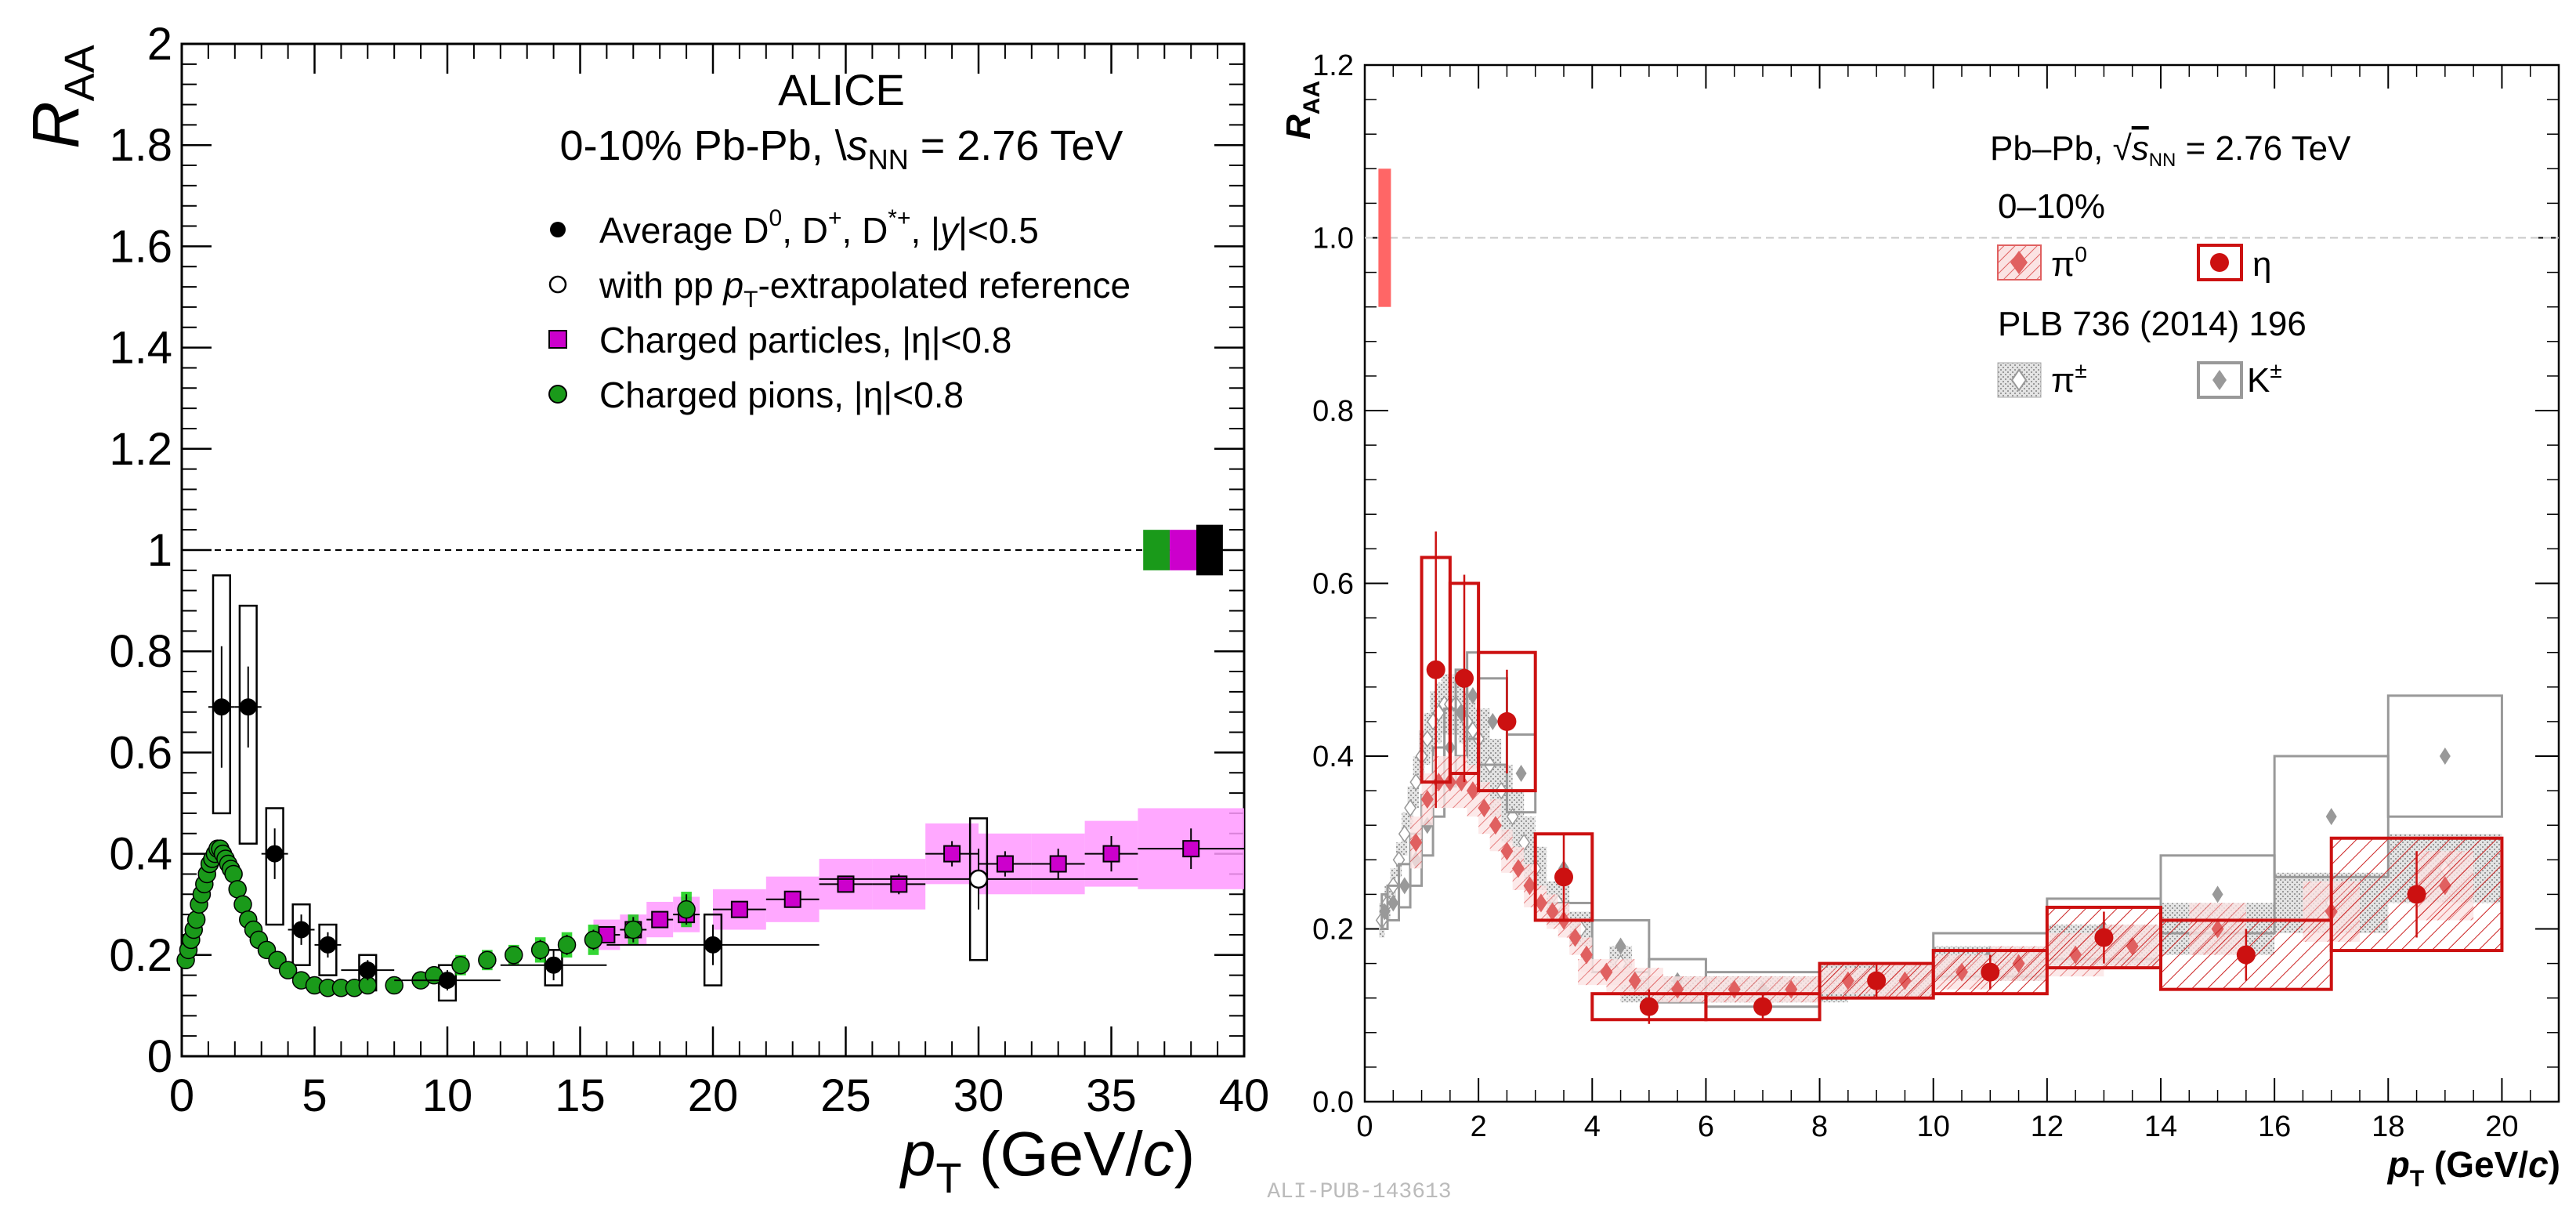 The width and height of the screenshot is (2576, 1220). I want to click on y-tick-label: 1.0, so click(1333, 239).